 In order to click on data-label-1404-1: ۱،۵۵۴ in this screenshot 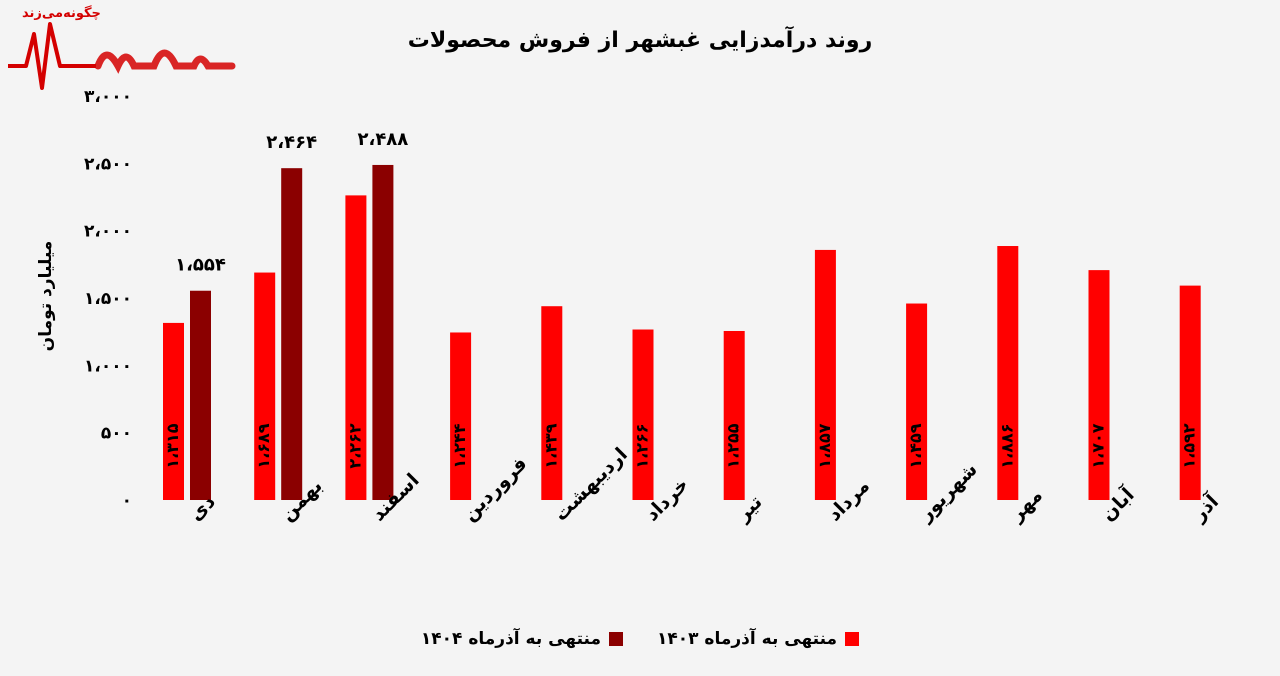, I will do `click(200, 265)`.